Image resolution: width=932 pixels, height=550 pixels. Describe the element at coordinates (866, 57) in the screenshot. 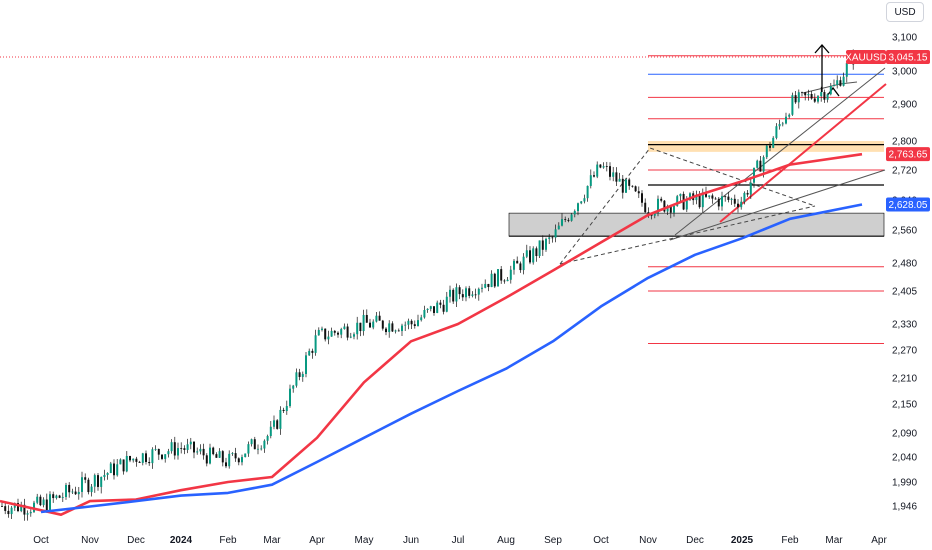

I see `symbol-tag-bg` at that location.